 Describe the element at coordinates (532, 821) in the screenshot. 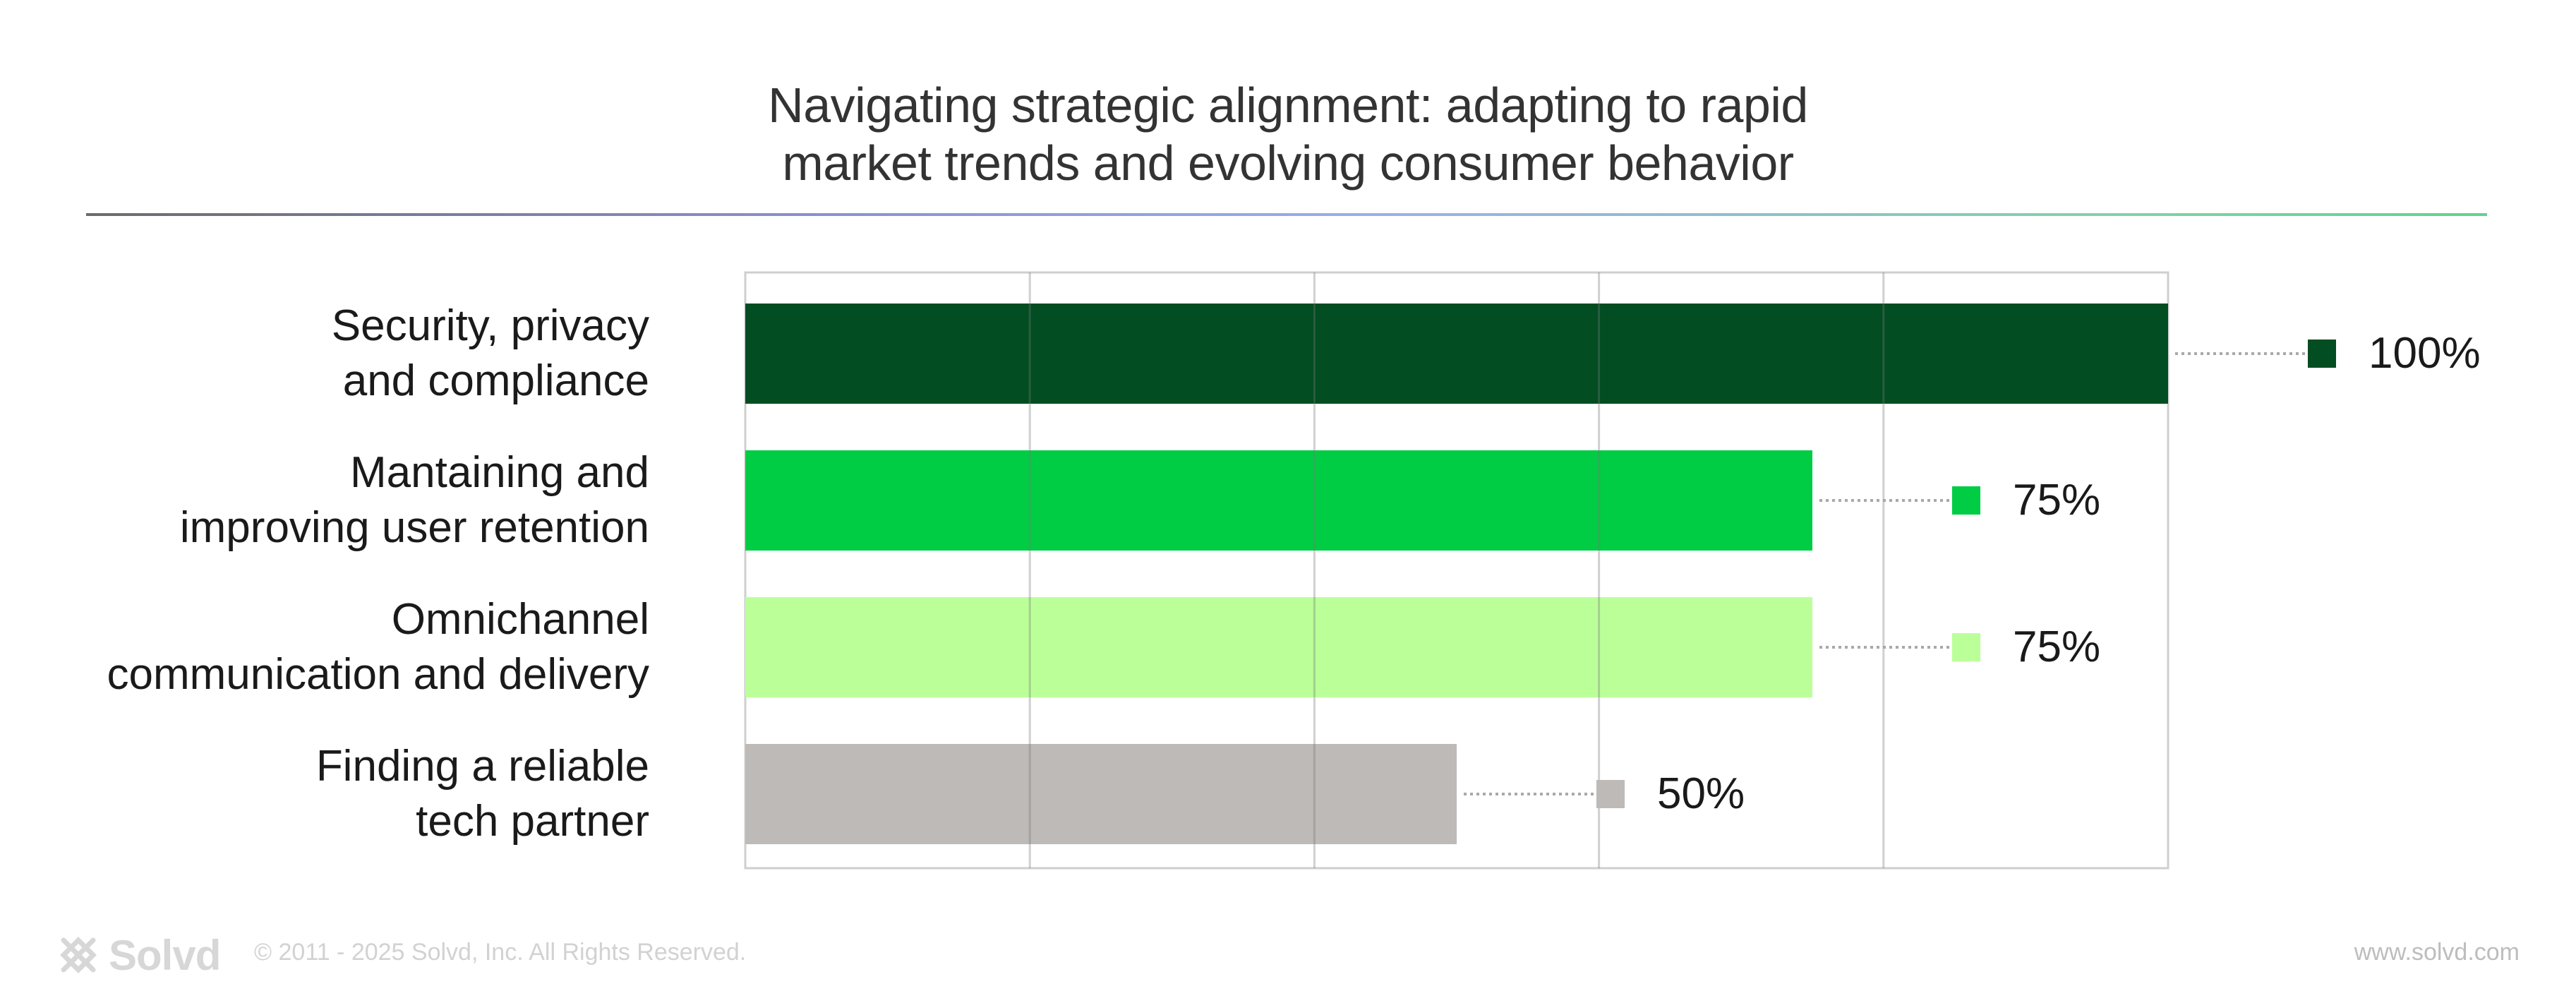

I see `category-label-4-line-2: tech partner` at that location.